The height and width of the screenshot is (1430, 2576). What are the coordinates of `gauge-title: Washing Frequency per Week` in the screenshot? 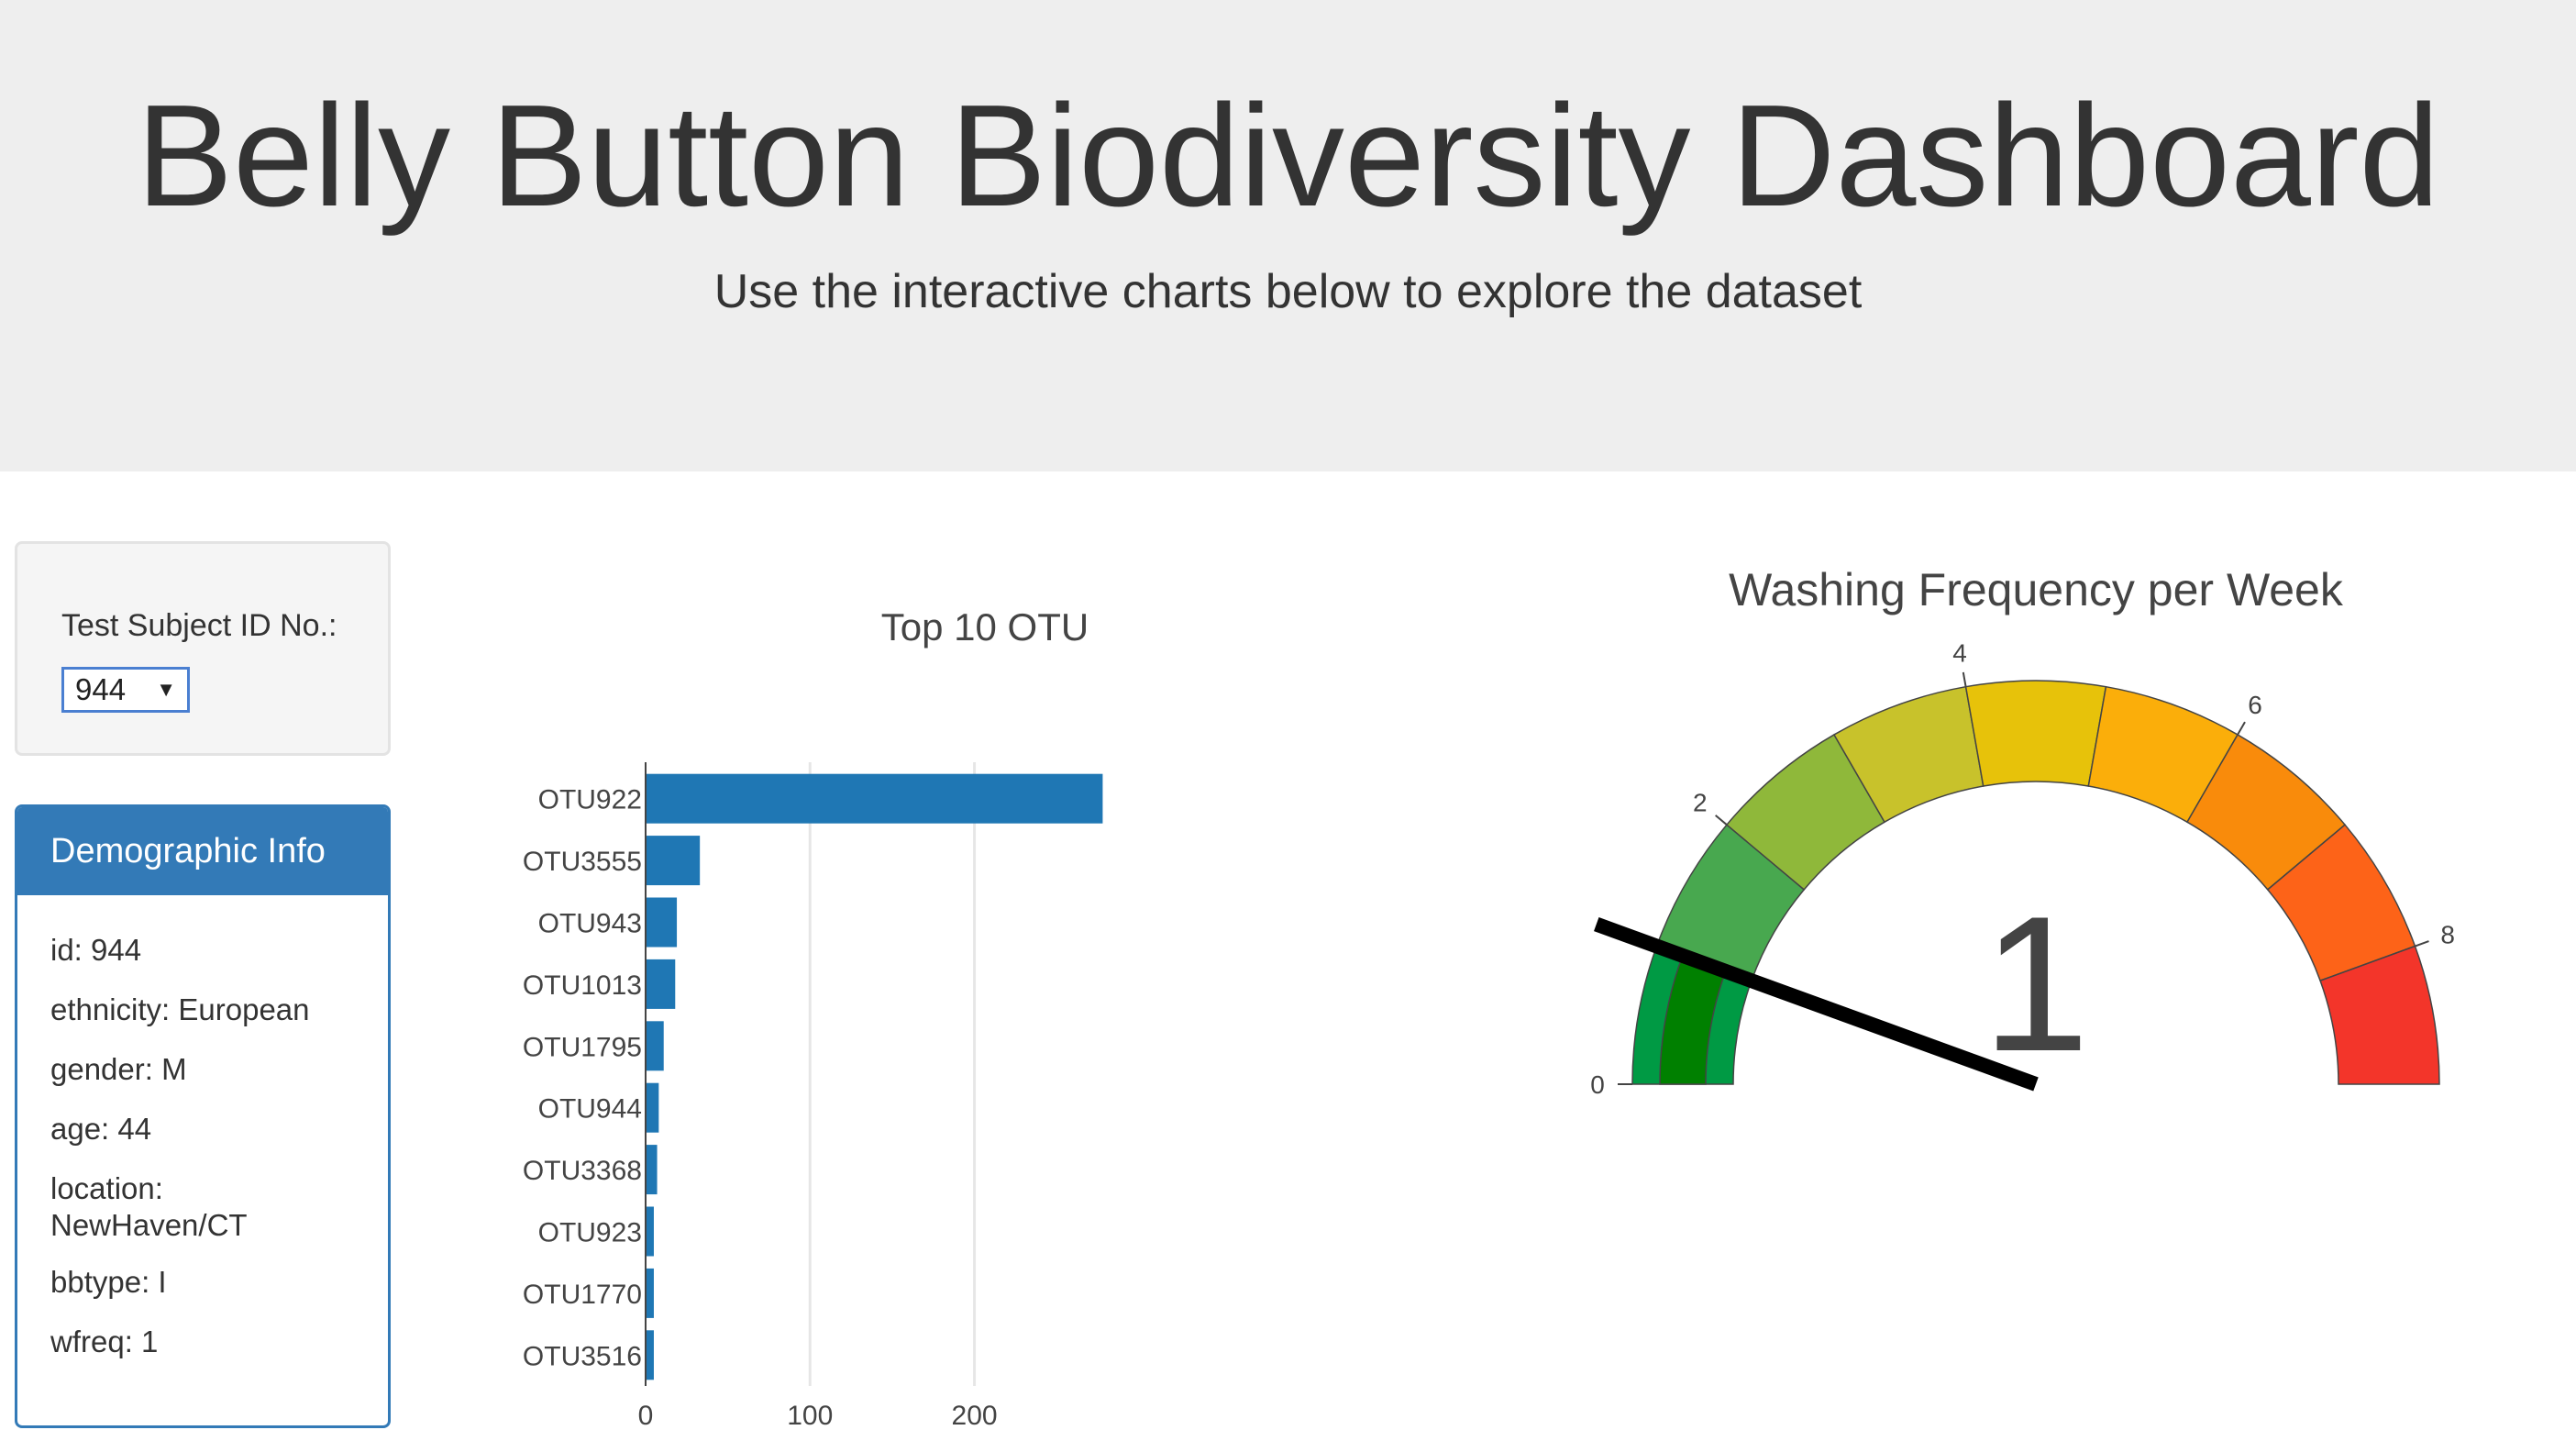 It's located at (2036, 589).